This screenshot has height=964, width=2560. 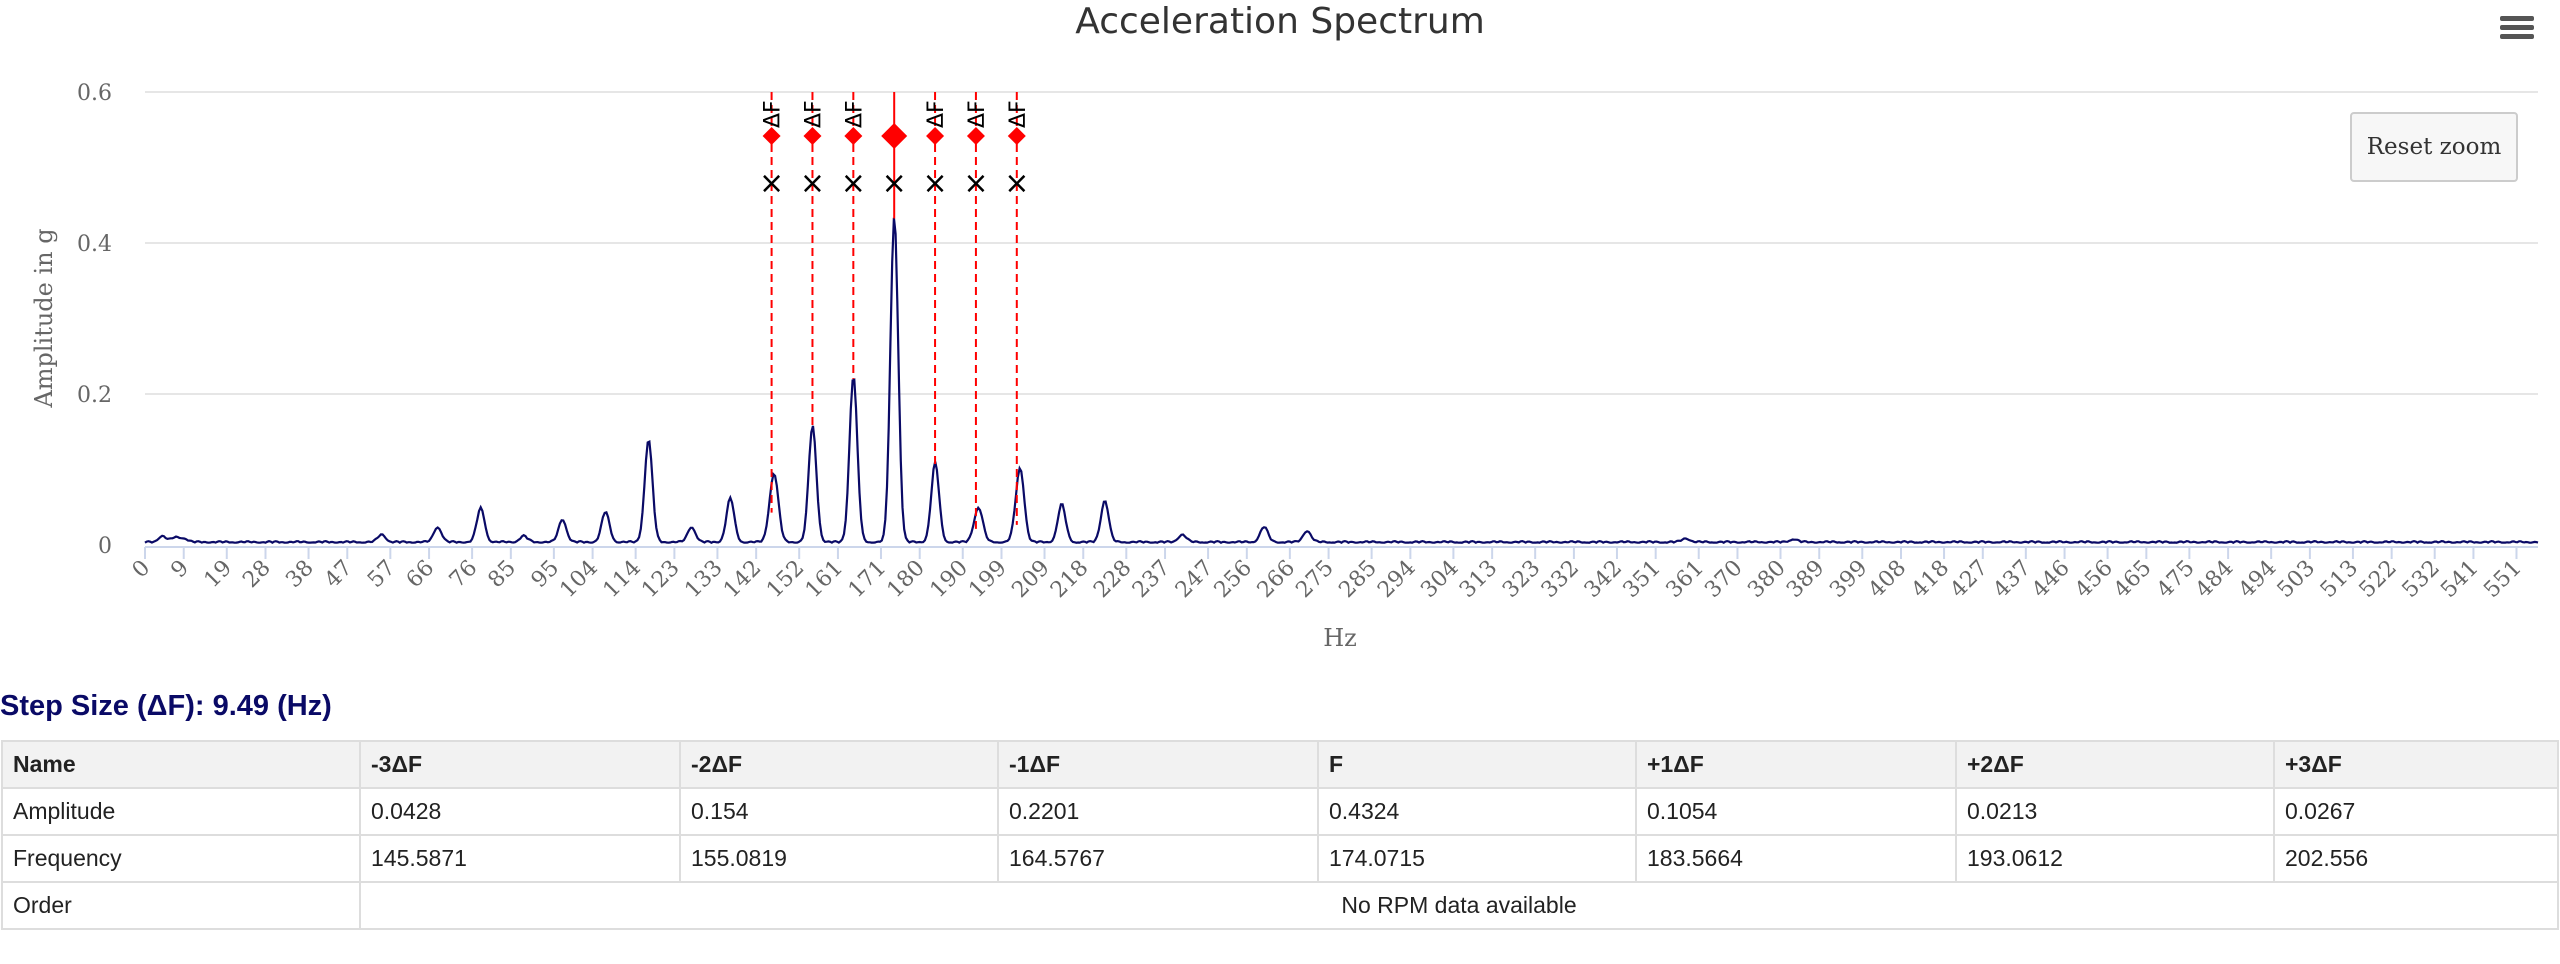 What do you see at coordinates (987, 579) in the screenshot?
I see `x-tick-label: 199` at bounding box center [987, 579].